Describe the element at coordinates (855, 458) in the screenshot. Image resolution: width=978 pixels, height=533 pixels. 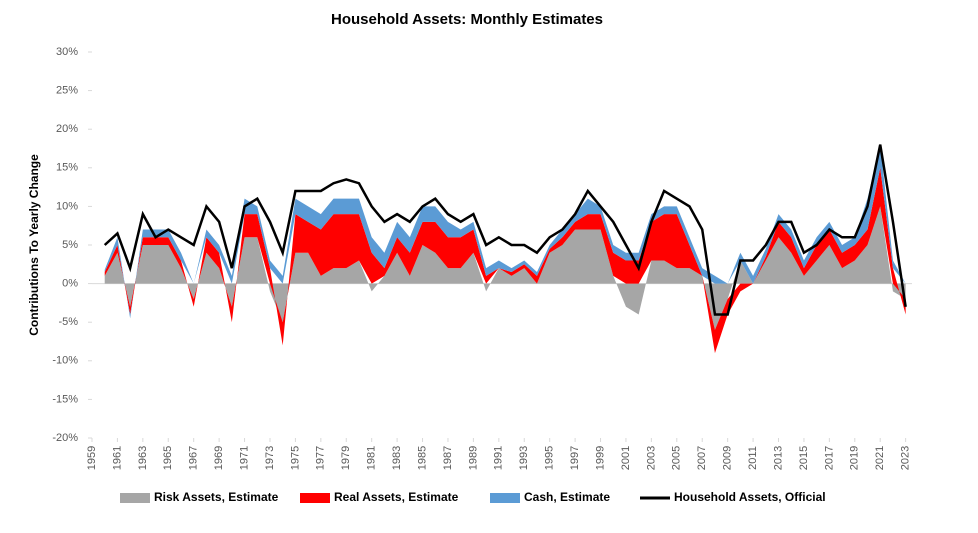
I see `x-tick-label: 2019` at that location.